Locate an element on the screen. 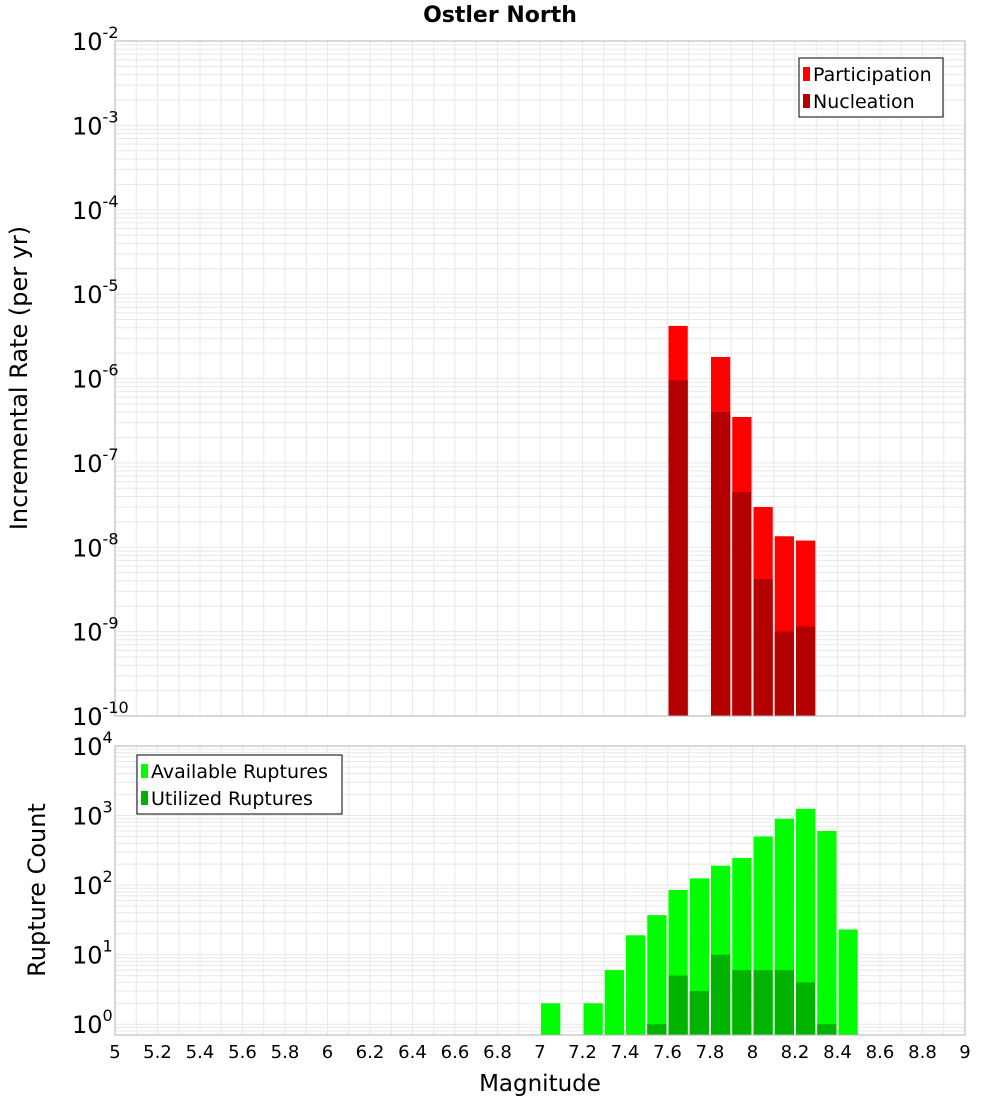 The height and width of the screenshot is (1104, 1000). count-x-tick-label: 6.6 is located at coordinates (455, 1052).